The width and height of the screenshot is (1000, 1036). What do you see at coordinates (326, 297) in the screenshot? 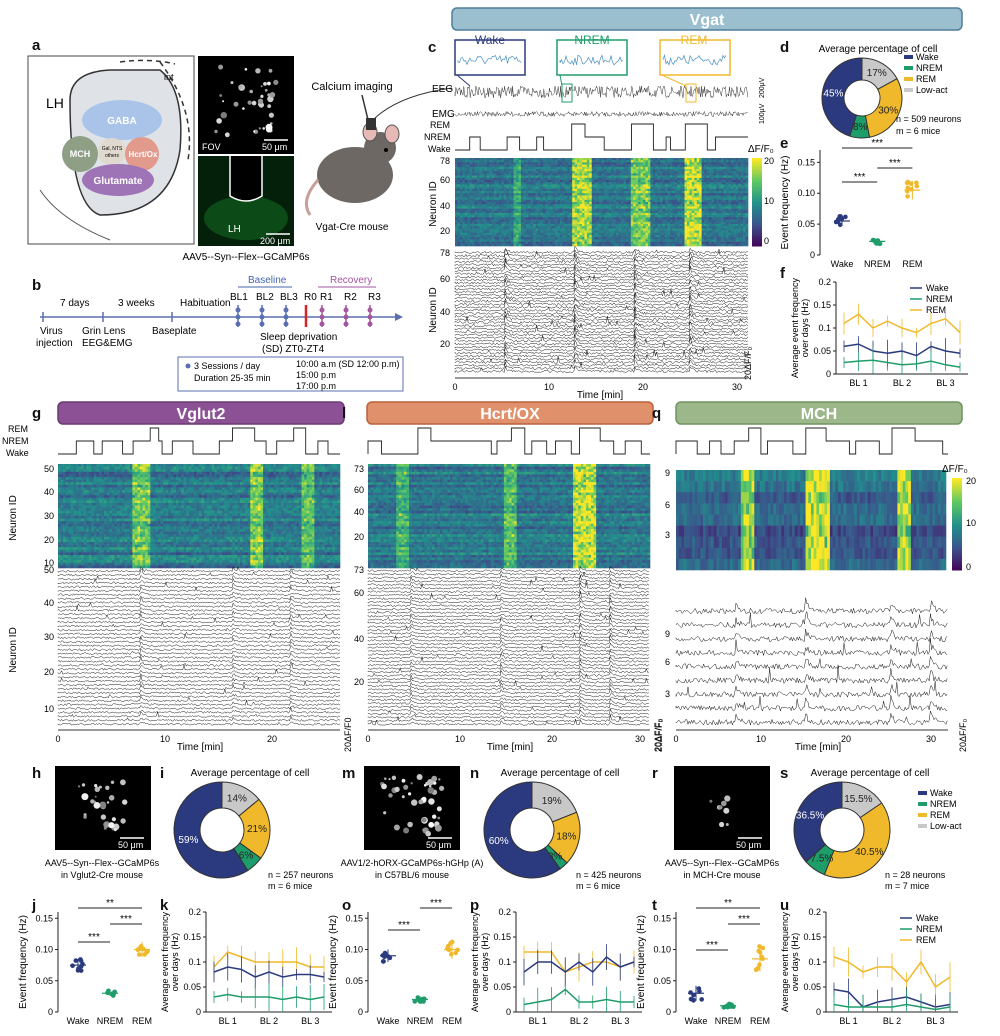
I see `r1: R1` at bounding box center [326, 297].